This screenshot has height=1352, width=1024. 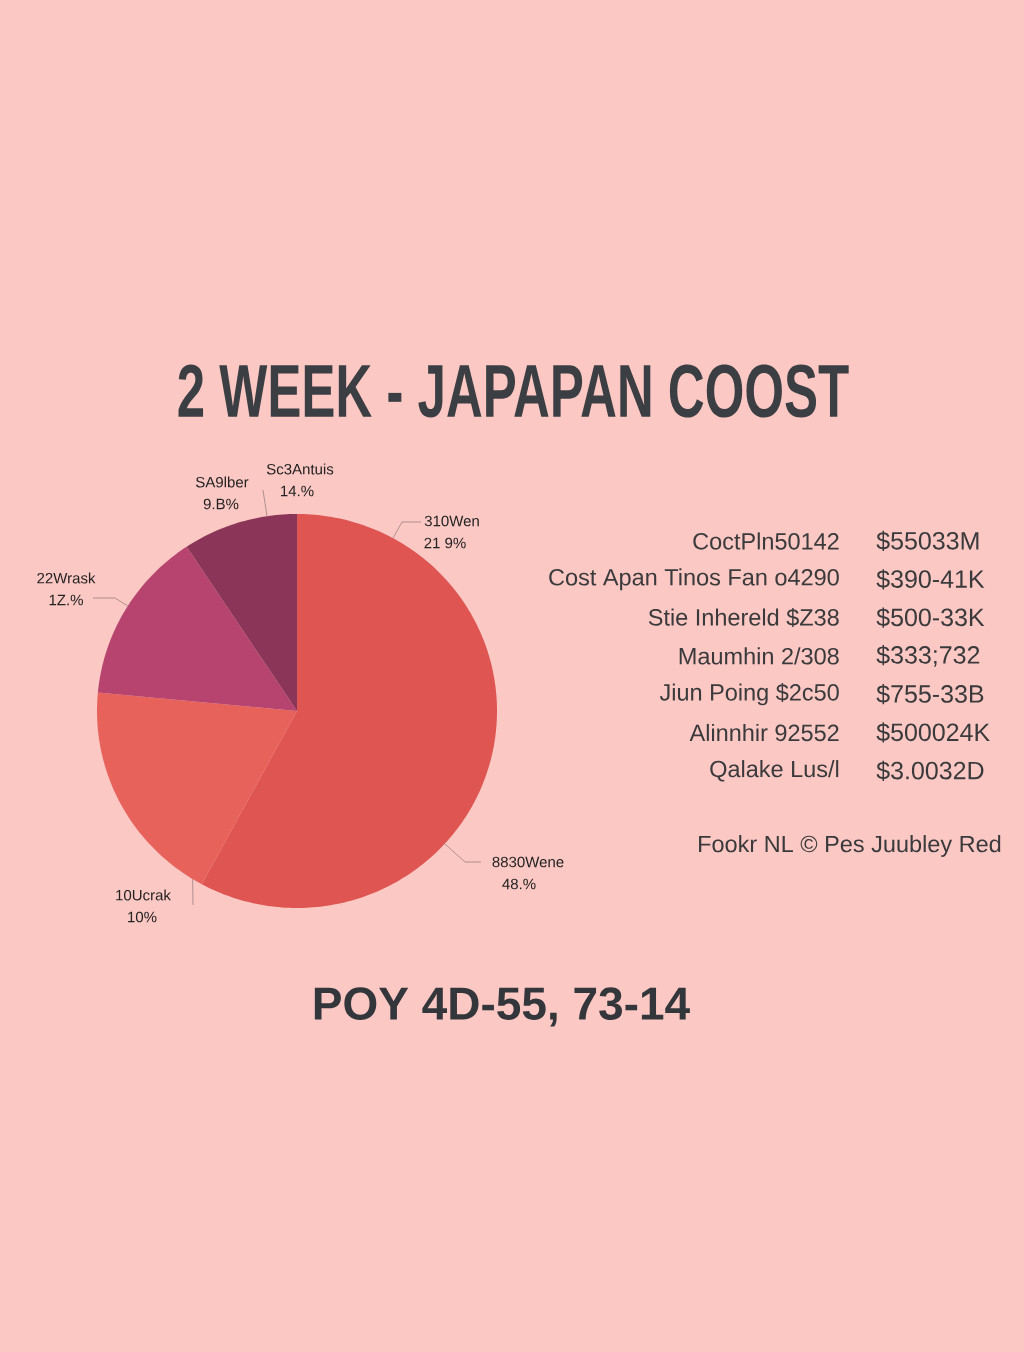 I want to click on text: Qalake Lus/l, so click(x=774, y=771).